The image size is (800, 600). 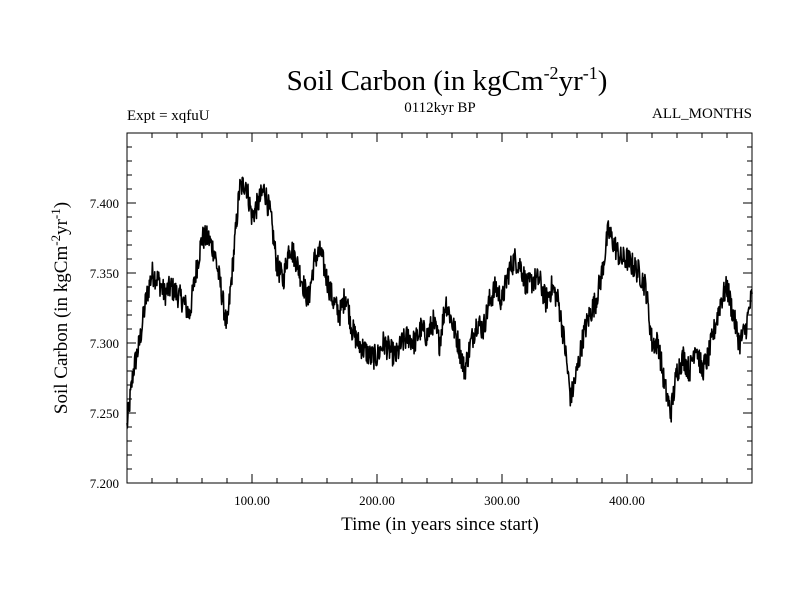 I want to click on y-axis-label: Soil Carbon (in kgCm-2yr-1), so click(x=60, y=308).